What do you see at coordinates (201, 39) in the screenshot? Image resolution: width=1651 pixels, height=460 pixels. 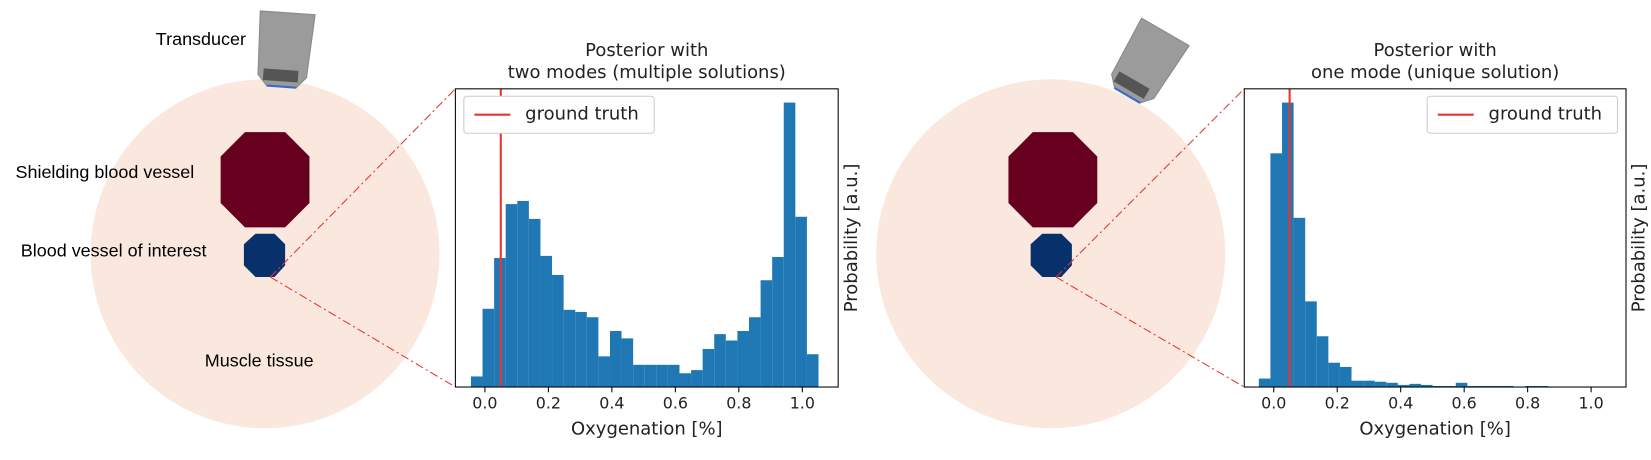 I see `label: Transducer` at bounding box center [201, 39].